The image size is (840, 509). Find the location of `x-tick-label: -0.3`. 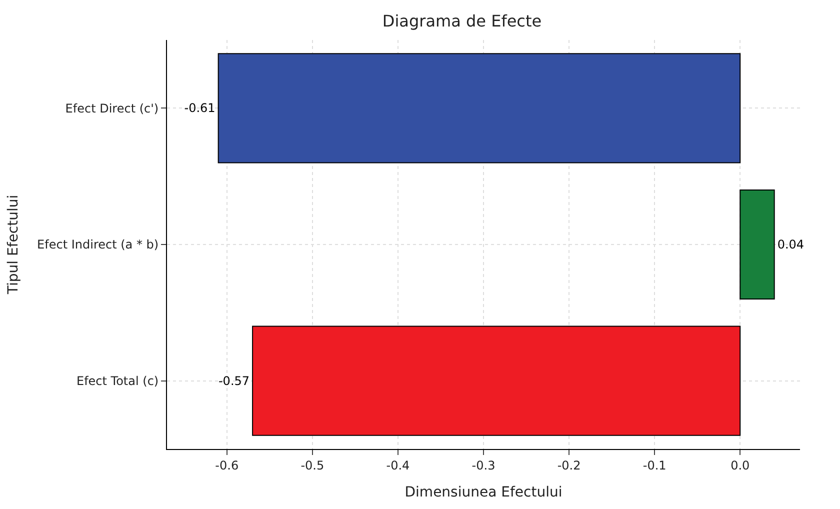

x-tick-label: -0.3 is located at coordinates (484, 465).